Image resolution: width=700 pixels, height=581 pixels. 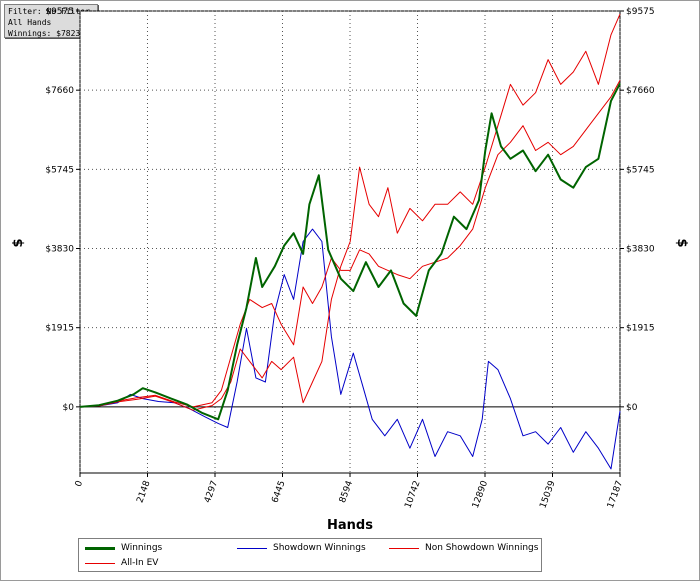 I want to click on legend-label: Winnings, so click(x=142, y=548).